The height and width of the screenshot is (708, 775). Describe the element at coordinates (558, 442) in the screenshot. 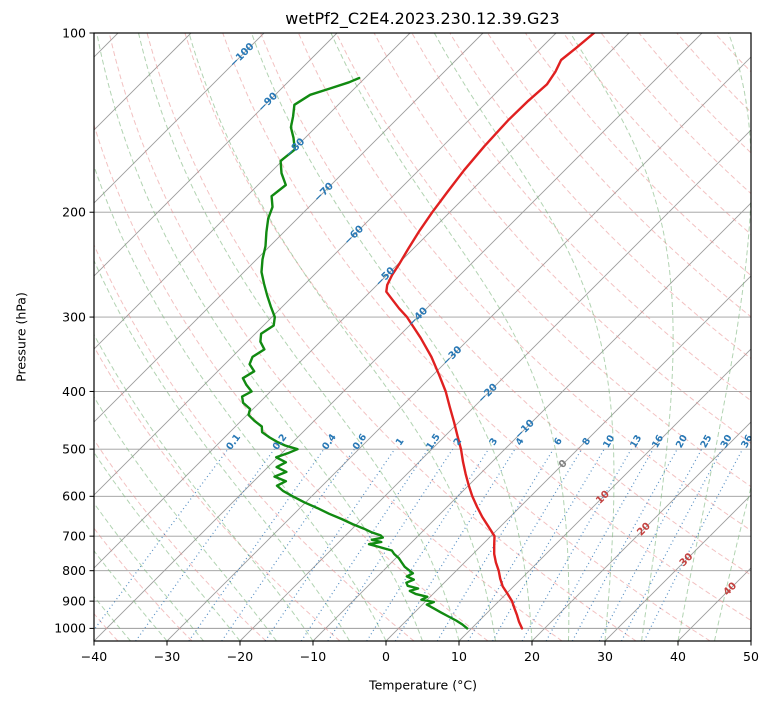

I see `svg-text: 6` at that location.